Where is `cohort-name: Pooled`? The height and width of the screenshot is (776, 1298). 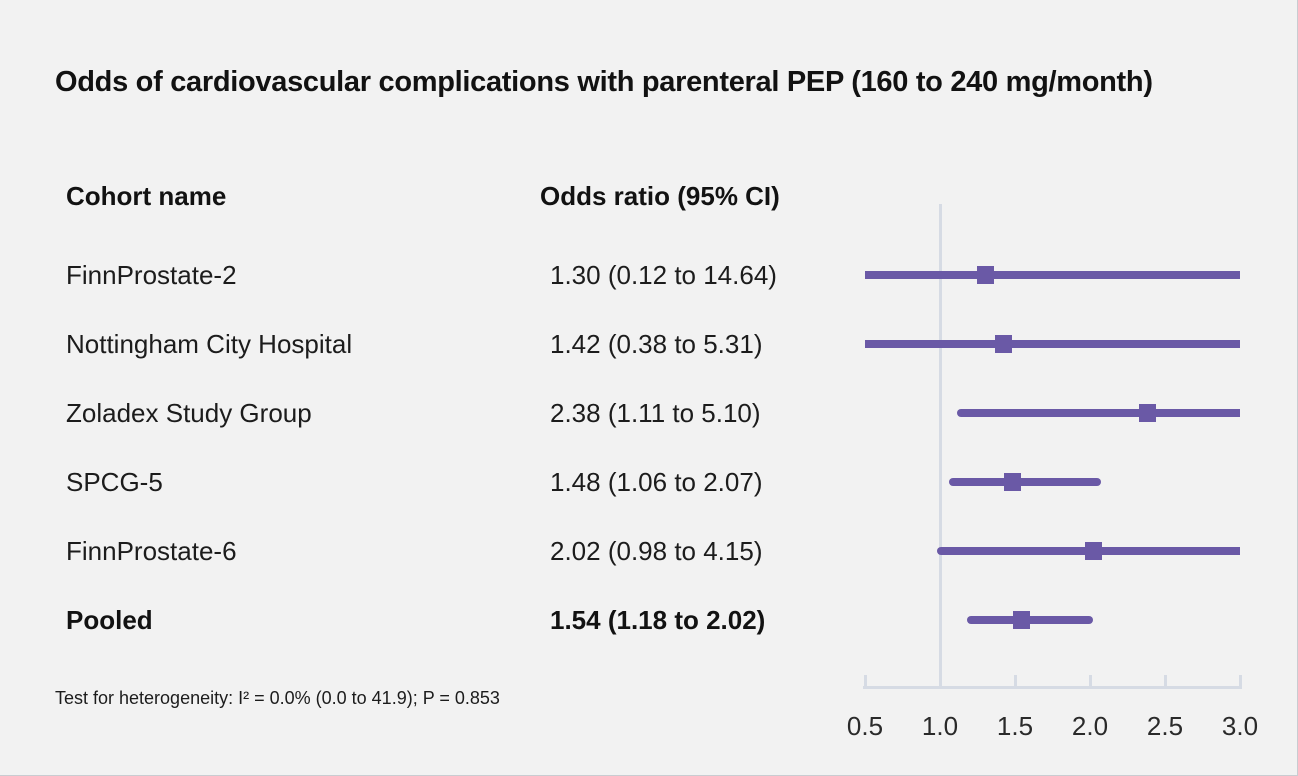
cohort-name: Pooled is located at coordinates (109, 620).